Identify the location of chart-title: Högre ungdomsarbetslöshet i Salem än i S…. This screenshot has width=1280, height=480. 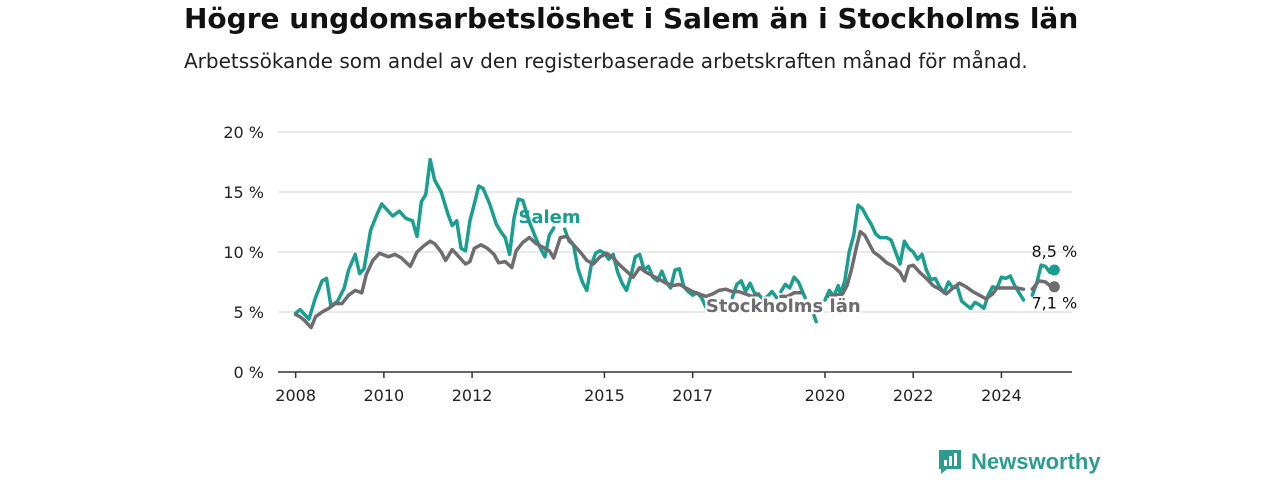
(631, 18).